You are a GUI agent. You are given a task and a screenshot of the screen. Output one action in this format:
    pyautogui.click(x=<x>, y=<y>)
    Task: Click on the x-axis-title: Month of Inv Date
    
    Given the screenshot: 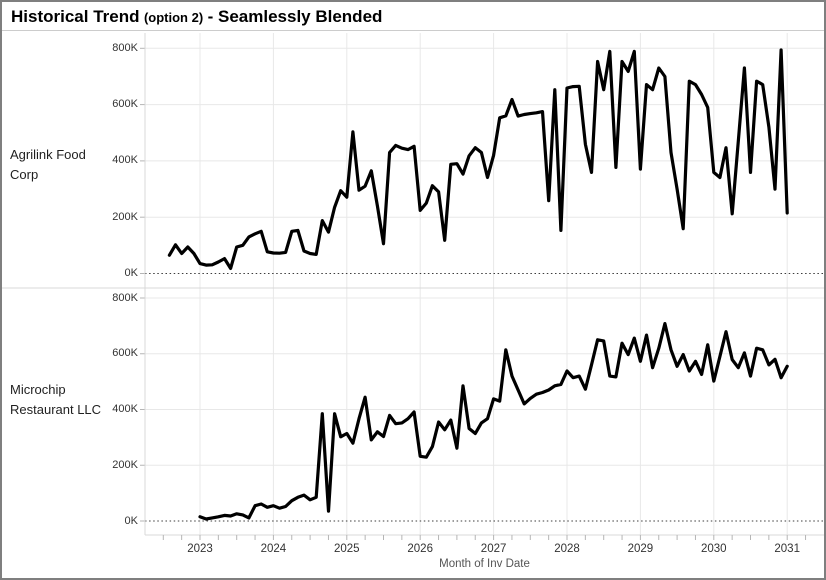 What is the action you would take?
    pyautogui.click(x=484, y=564)
    